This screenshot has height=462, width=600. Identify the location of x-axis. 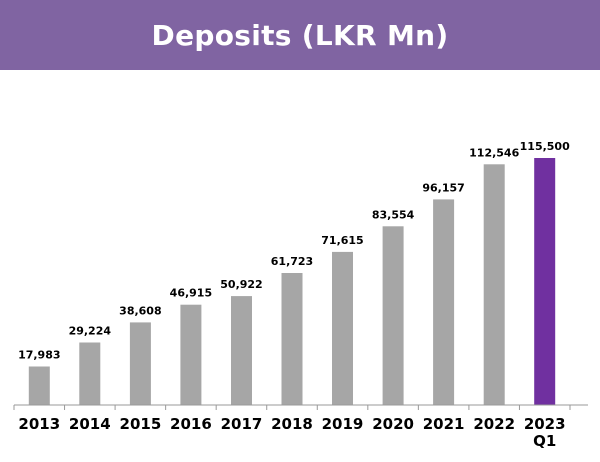
(300, 407).